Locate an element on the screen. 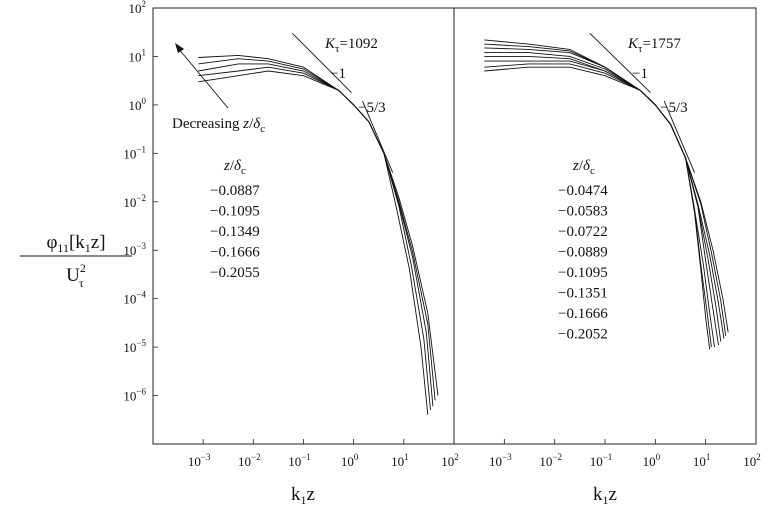  slopes-layer: −1 −5/3 −1 −5/3 is located at coordinates (493, 103).